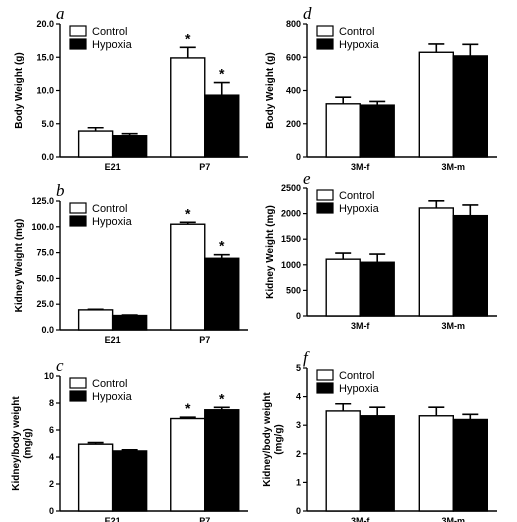  Describe the element at coordinates (51, 430) in the screenshot. I see `y-tick-label: 6` at that location.